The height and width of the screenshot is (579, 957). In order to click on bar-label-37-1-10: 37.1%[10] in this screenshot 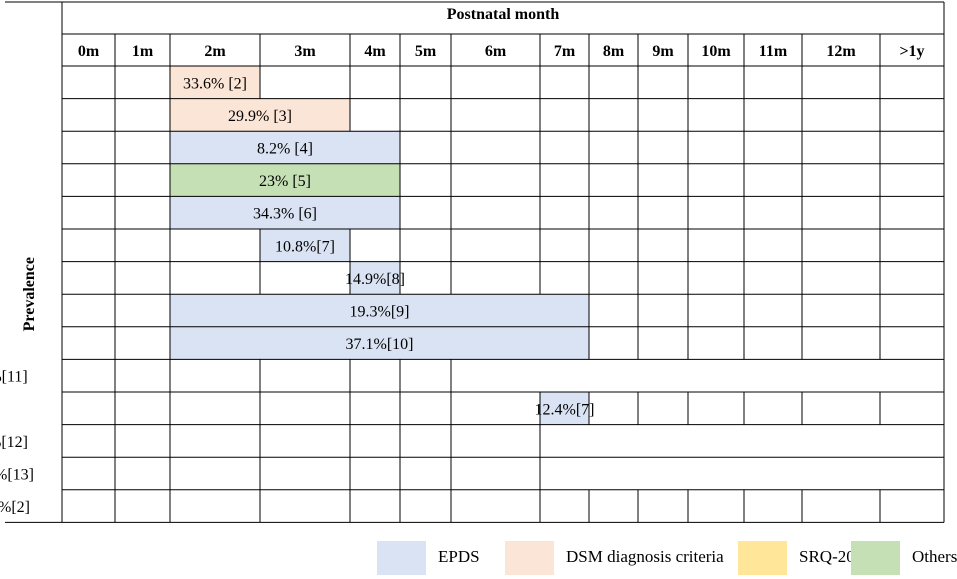, I will do `click(380, 344)`.